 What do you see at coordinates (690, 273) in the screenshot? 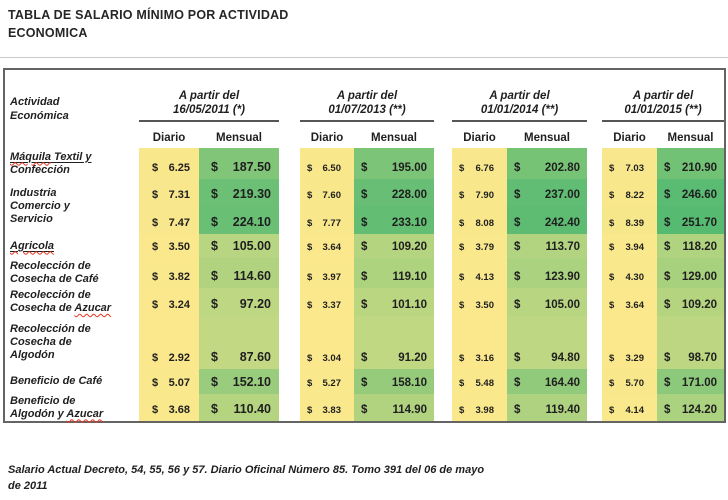
I see `cell-mensual-r5-g4: $129.00` at bounding box center [690, 273].